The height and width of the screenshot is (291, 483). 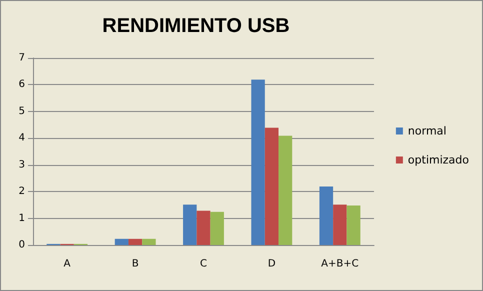 What do you see at coordinates (427, 131) in the screenshot?
I see `legend-label: normal` at bounding box center [427, 131].